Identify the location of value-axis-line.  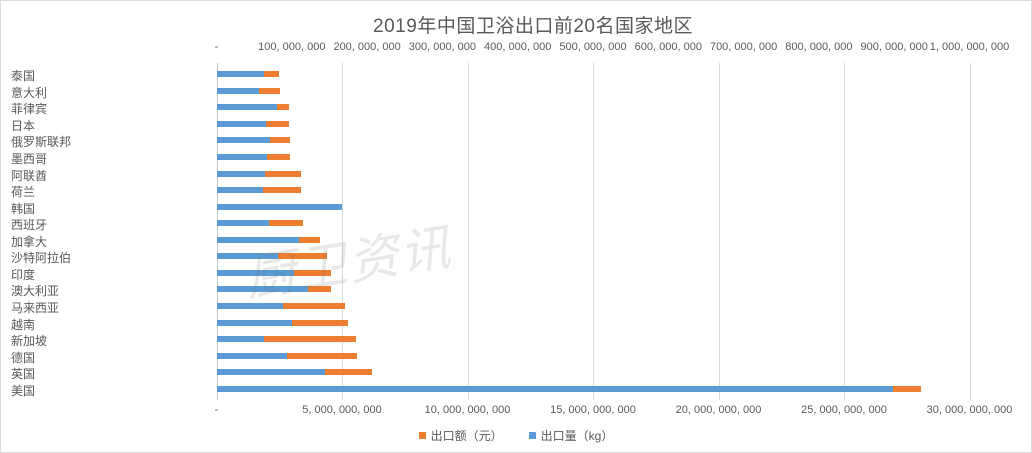
(217, 231).